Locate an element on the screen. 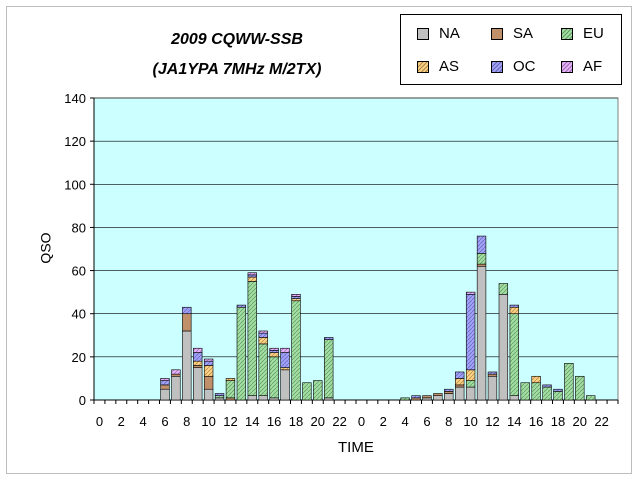  x-tick-label: 6 is located at coordinates (426, 421).